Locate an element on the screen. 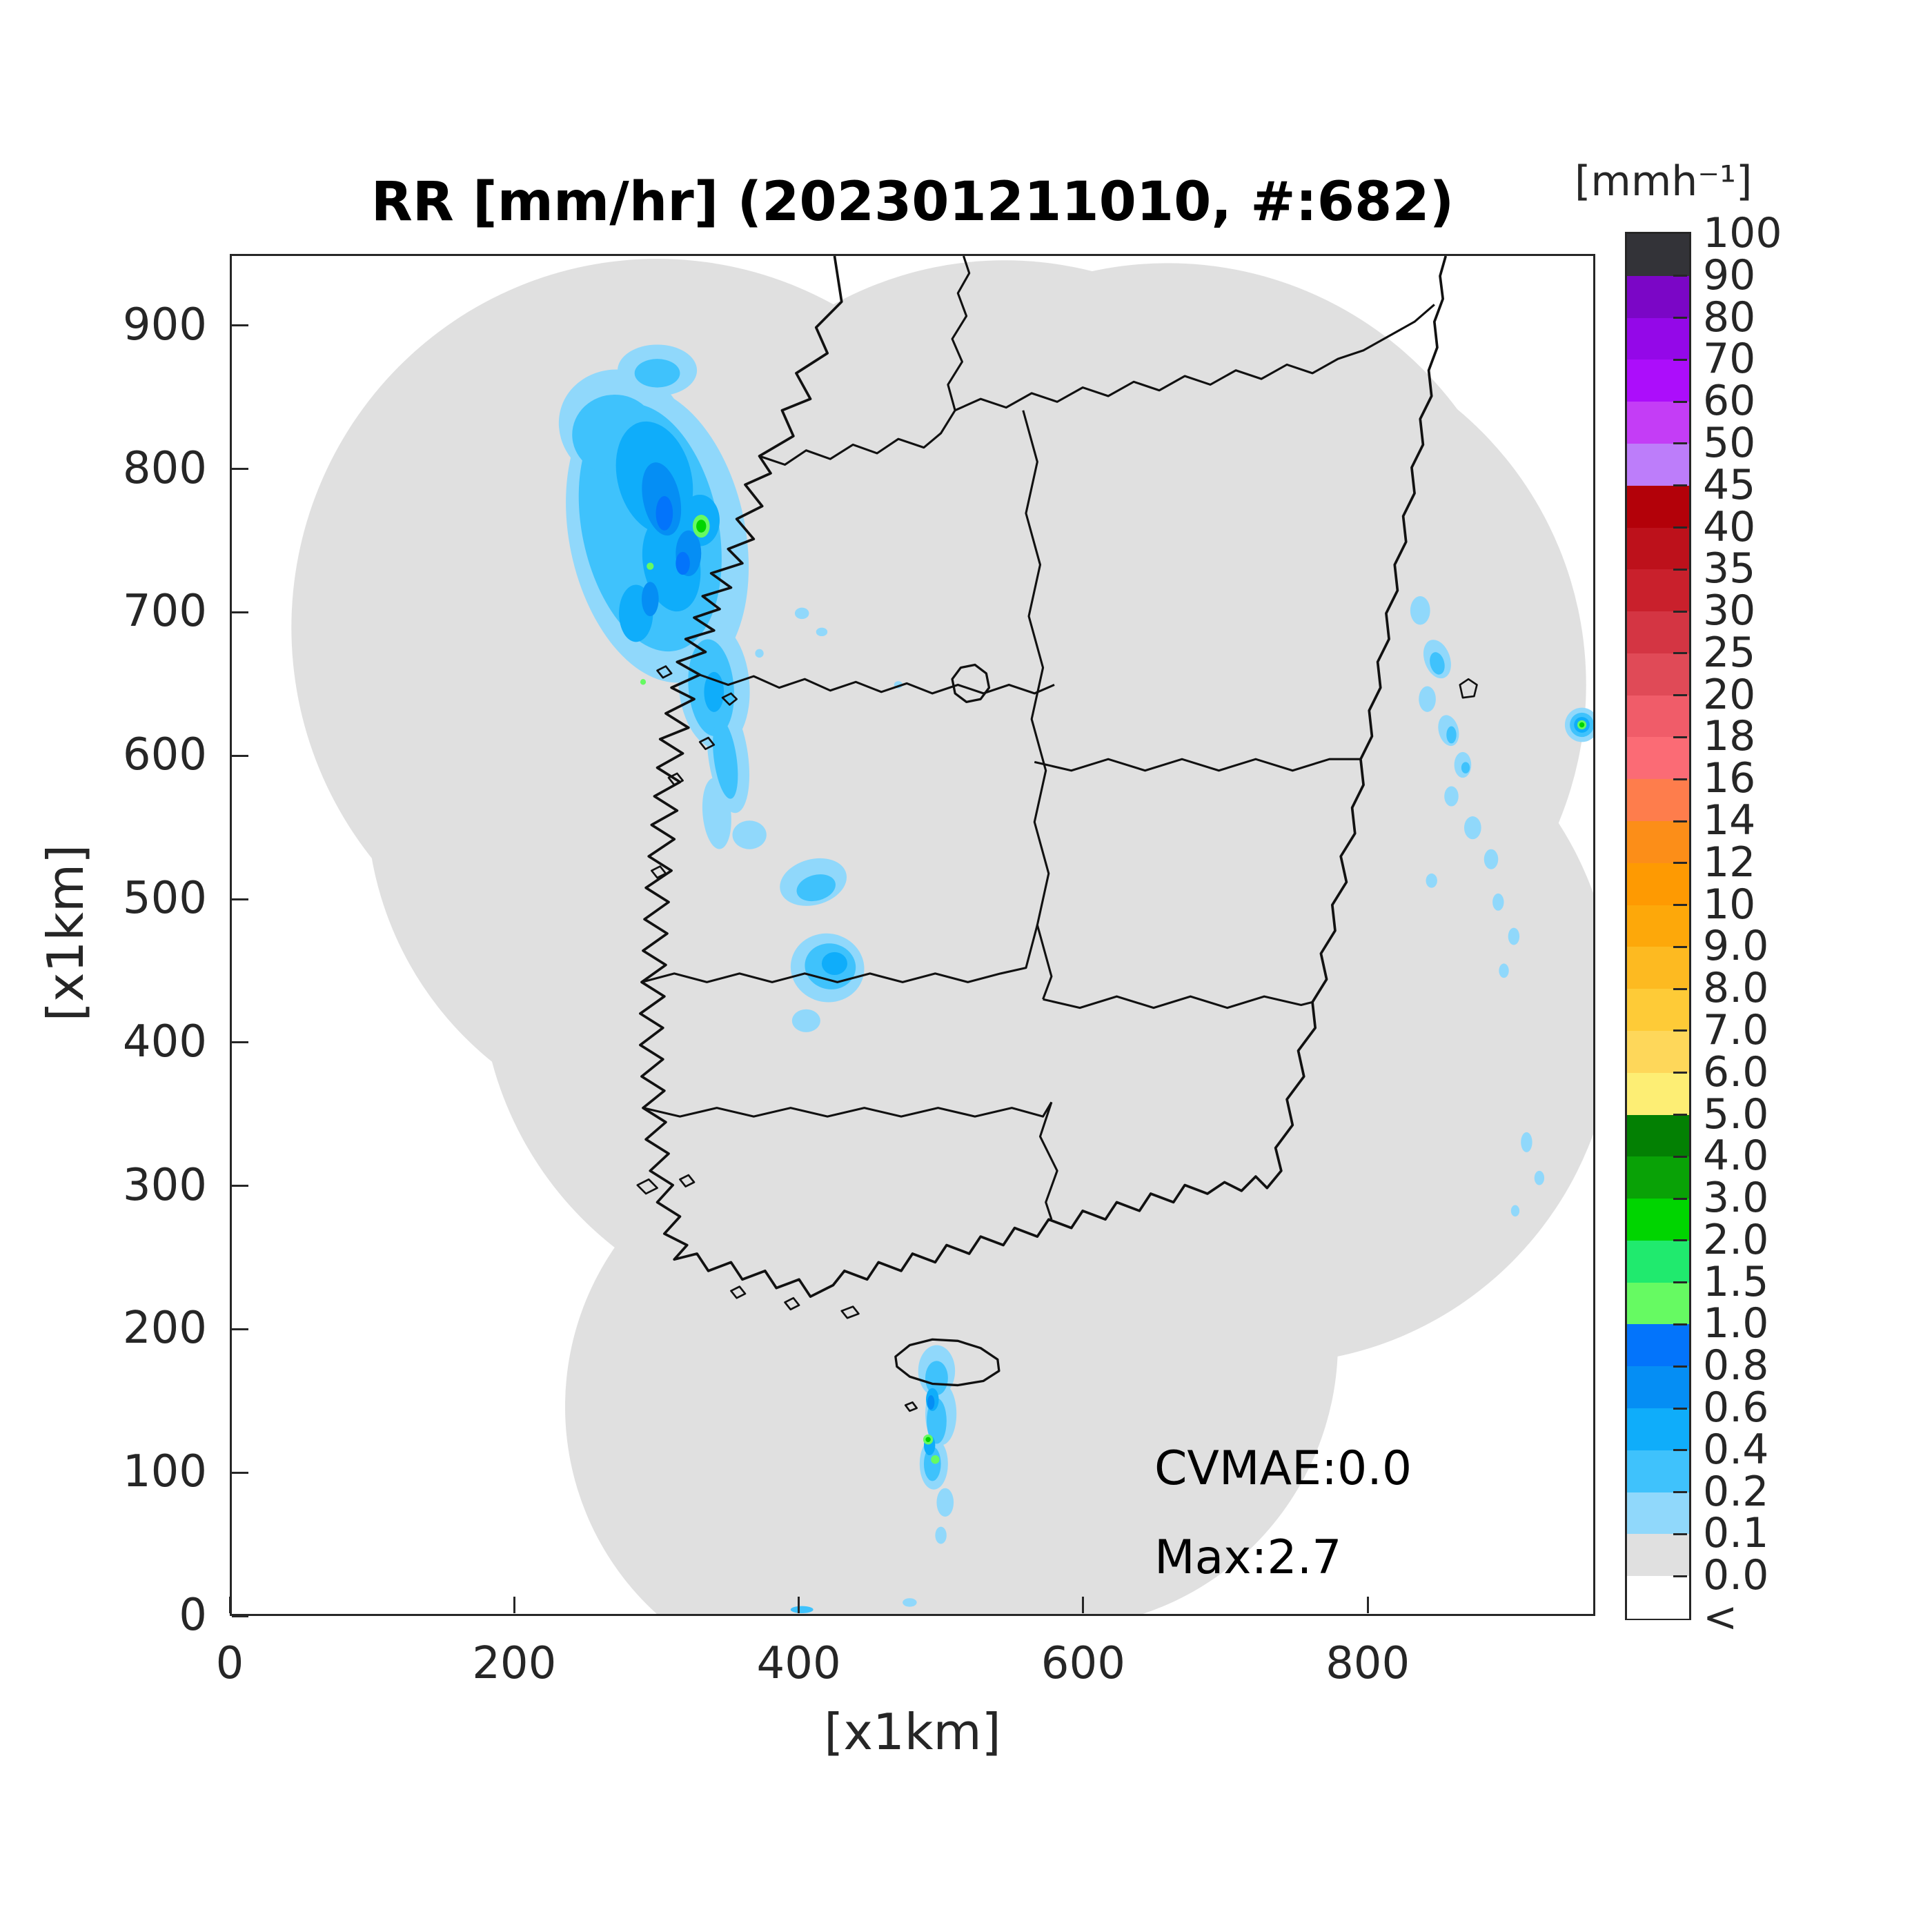 This screenshot has width=1932, height=1932. colorbar-boundary-label: 0.6 is located at coordinates (1736, 1407).